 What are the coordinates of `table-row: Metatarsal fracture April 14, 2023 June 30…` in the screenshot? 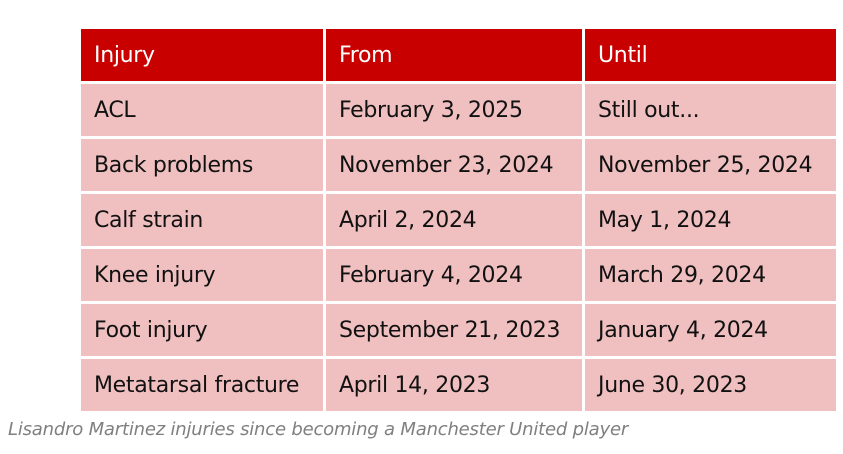 It's located at (458, 385).